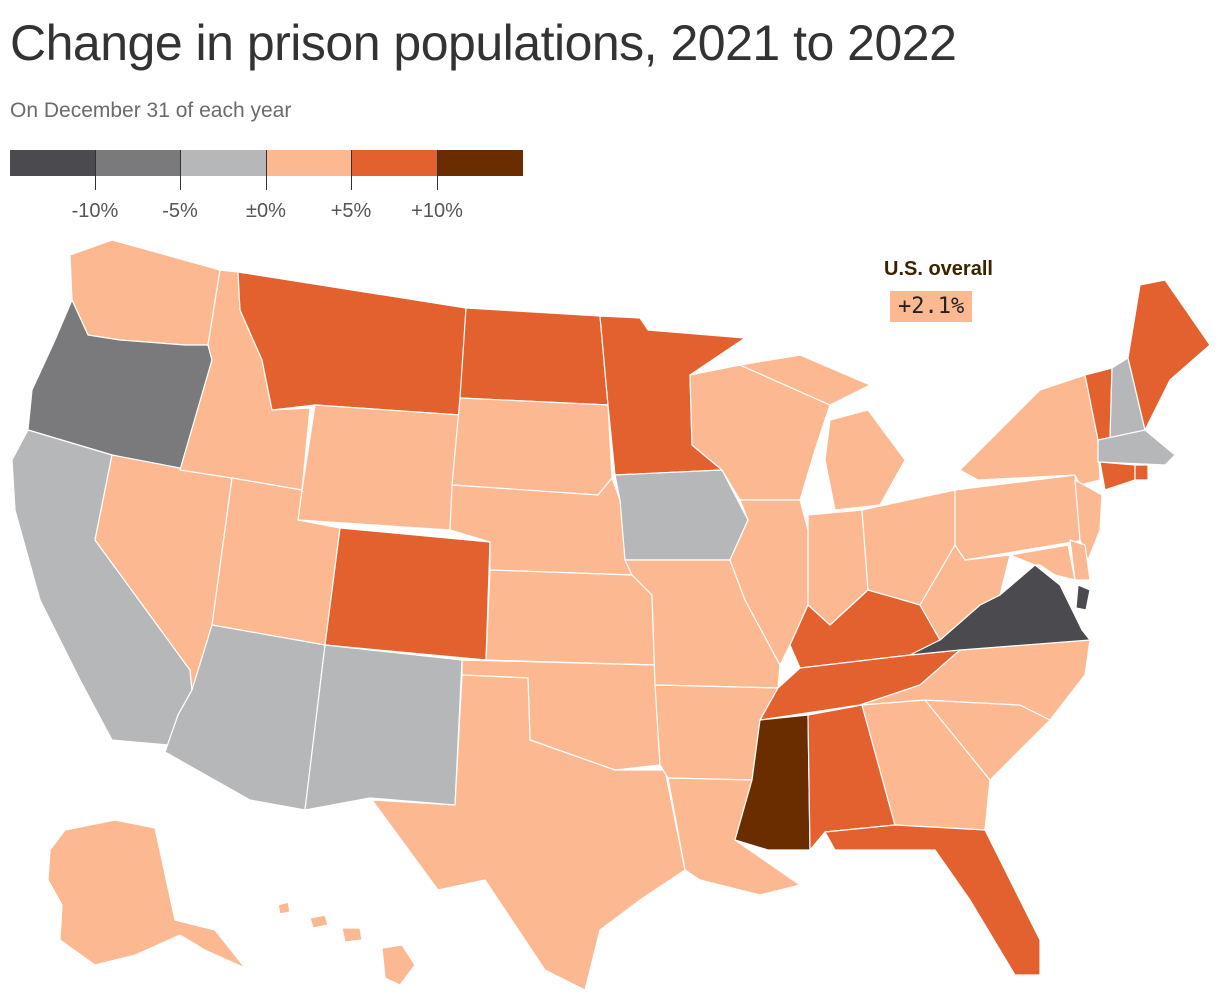  What do you see at coordinates (379, 467) in the screenshot?
I see `state-wyoming` at bounding box center [379, 467].